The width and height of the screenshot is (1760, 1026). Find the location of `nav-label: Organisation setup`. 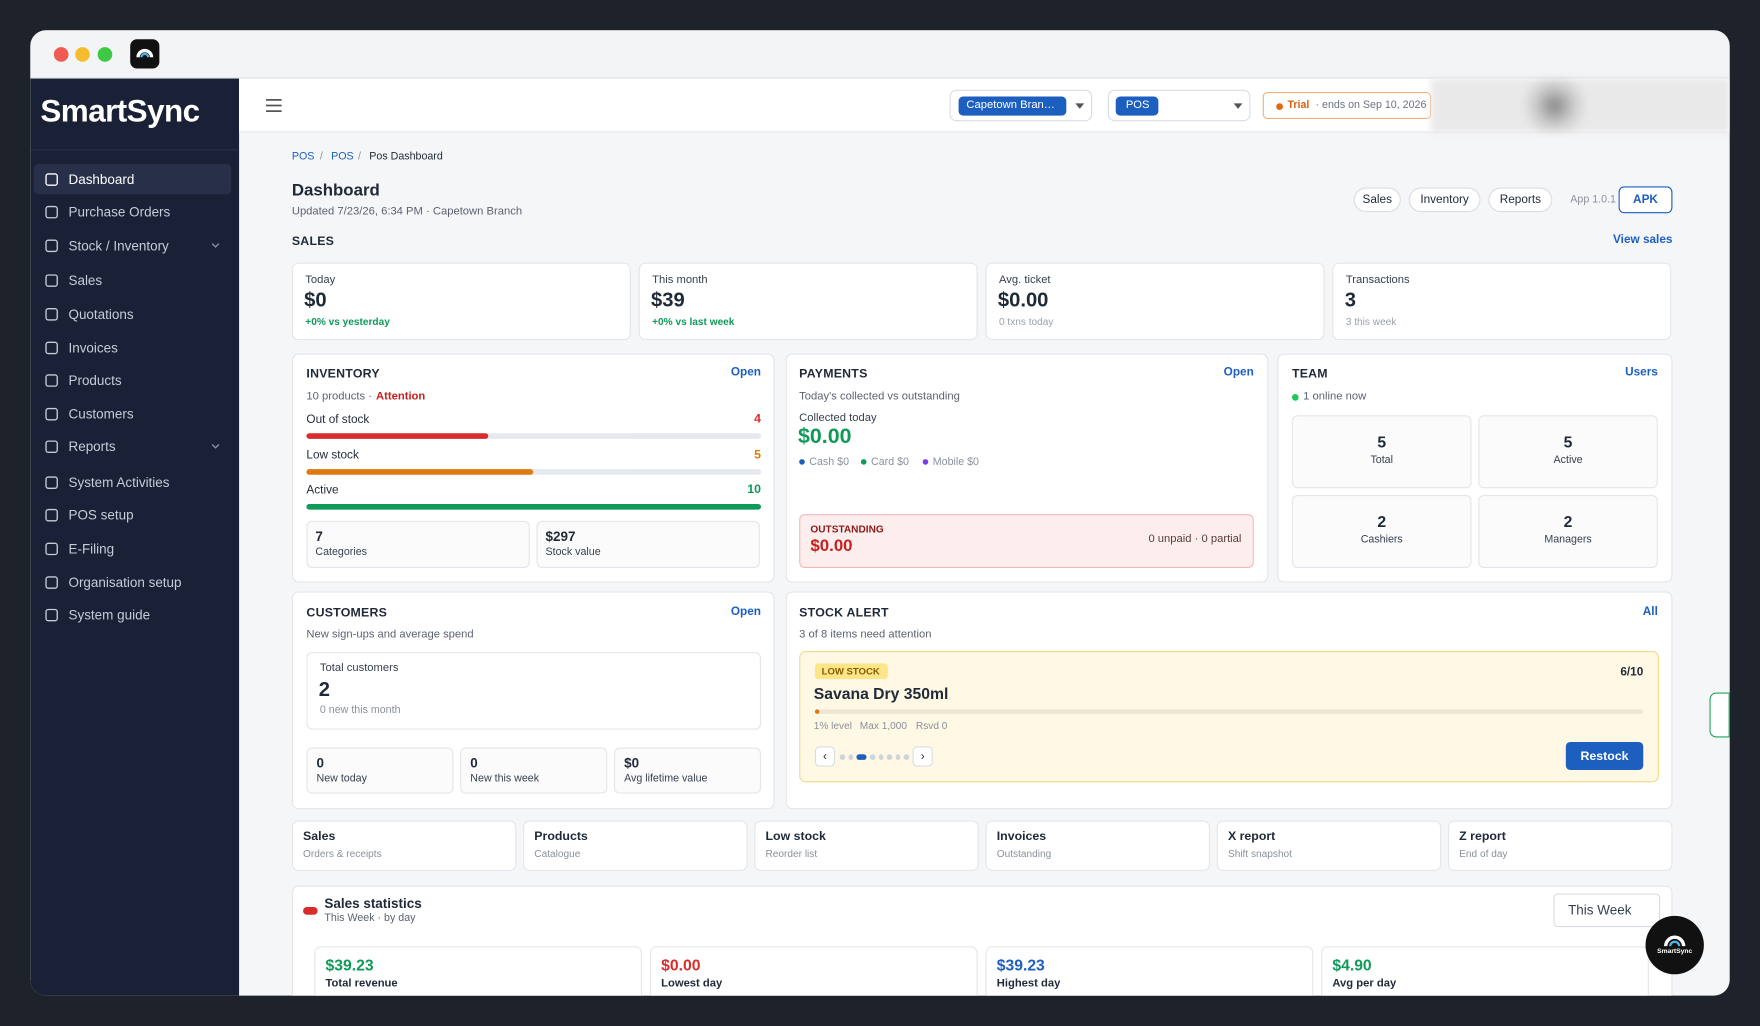

nav-label: Organisation setup is located at coordinates (125, 582).